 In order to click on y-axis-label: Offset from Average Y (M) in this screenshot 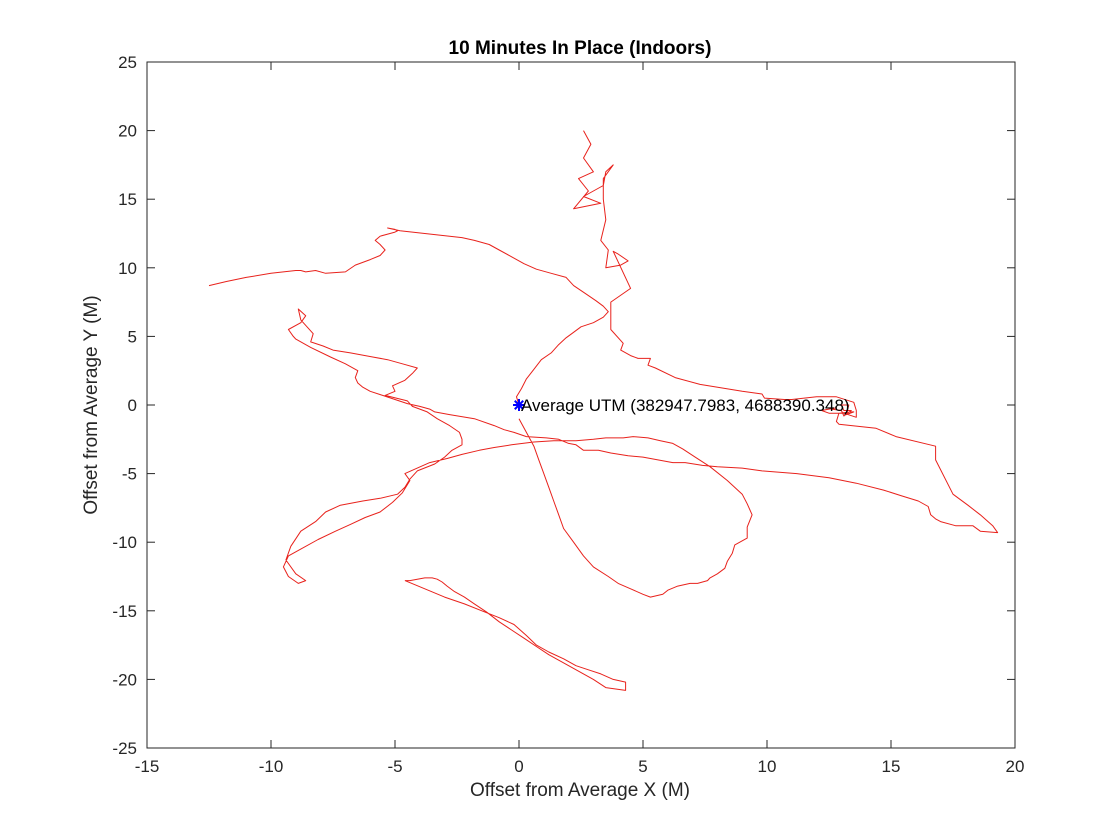, I will do `click(91, 404)`.